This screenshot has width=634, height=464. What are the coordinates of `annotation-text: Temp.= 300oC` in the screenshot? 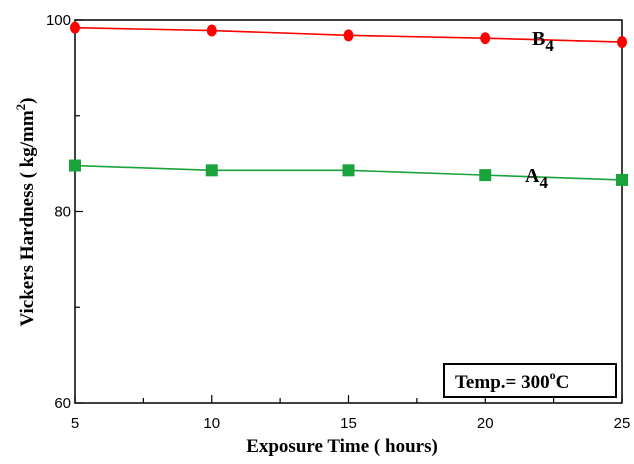 It's located at (512, 380).